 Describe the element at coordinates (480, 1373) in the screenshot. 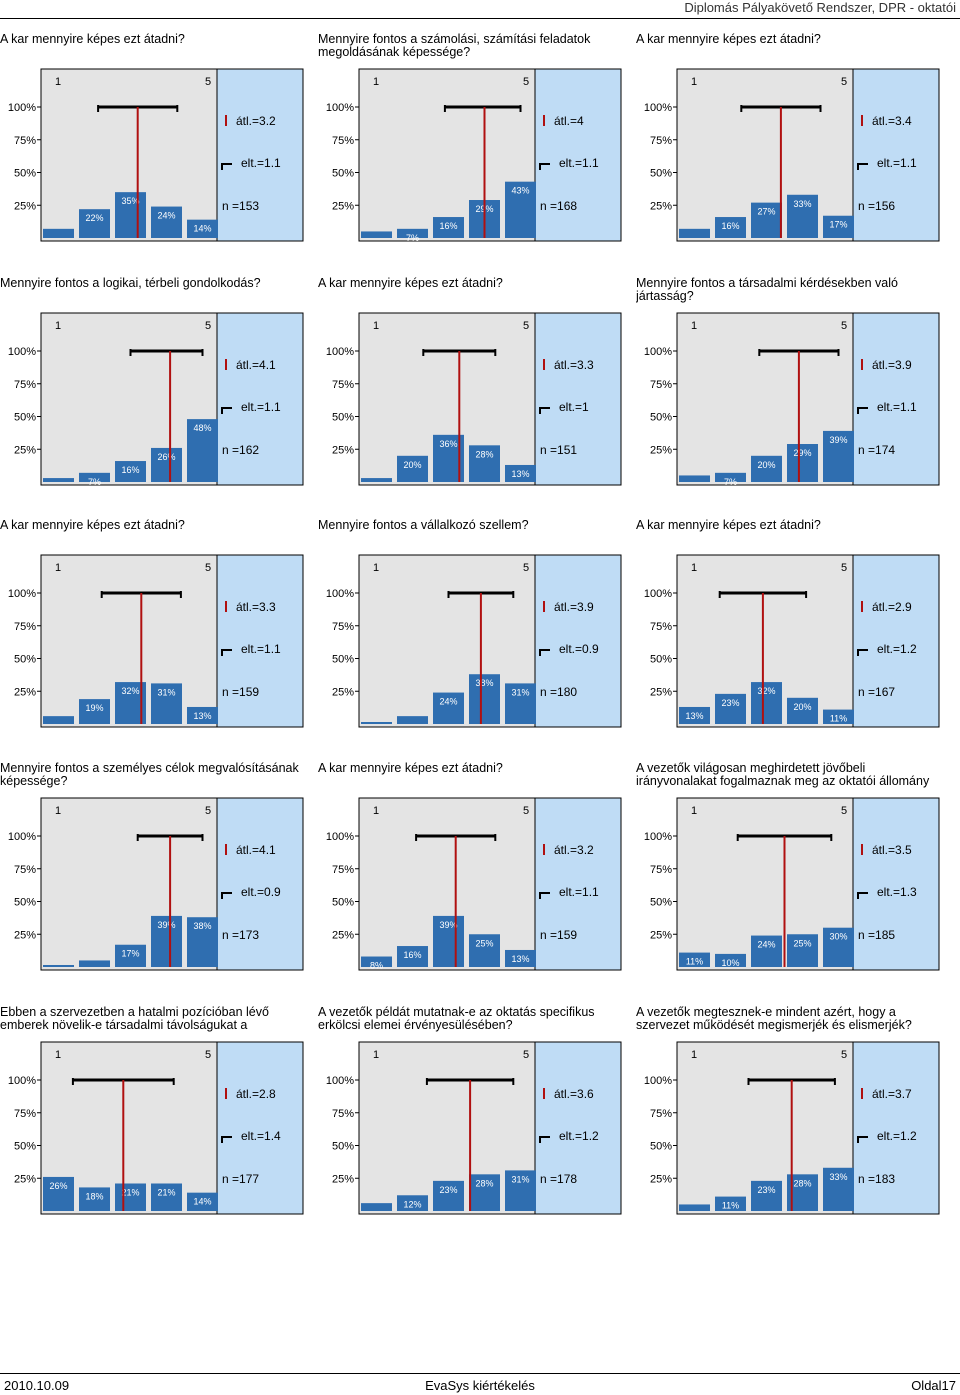

I see `footer-divider` at that location.